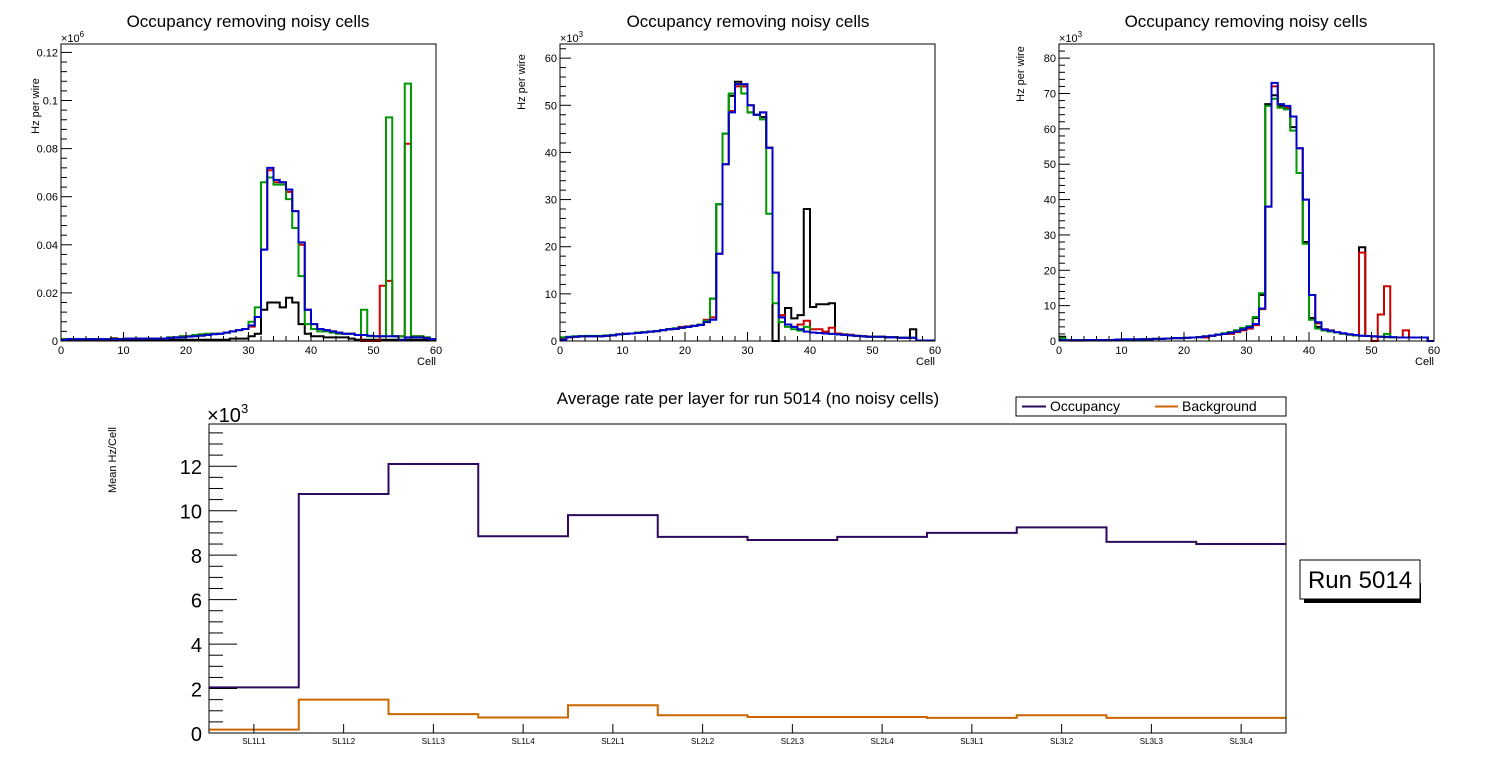 The image size is (1496, 772). What do you see at coordinates (113, 460) in the screenshot?
I see `y-axis-label: Mean Hz/Cell` at bounding box center [113, 460].